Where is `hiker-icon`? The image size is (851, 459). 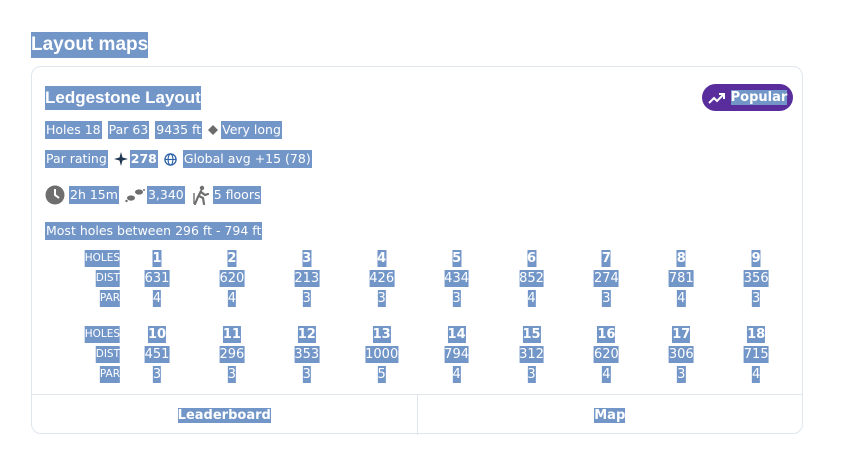
hiker-icon is located at coordinates (201, 195).